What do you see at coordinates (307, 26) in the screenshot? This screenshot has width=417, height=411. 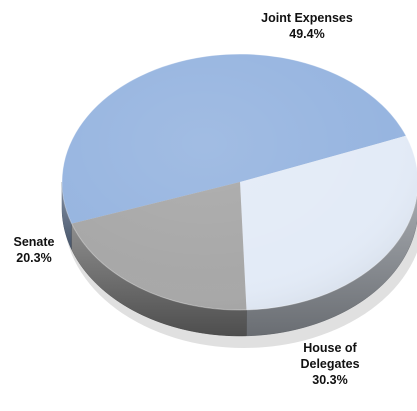 I see `data-label-1: Joint Expenses 49.4%` at bounding box center [307, 26].